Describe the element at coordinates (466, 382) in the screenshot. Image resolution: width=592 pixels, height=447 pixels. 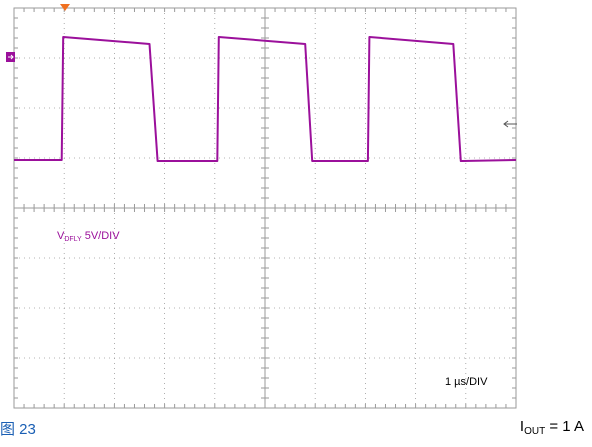
I see `time-base-label: 1 µs/DIV` at that location.